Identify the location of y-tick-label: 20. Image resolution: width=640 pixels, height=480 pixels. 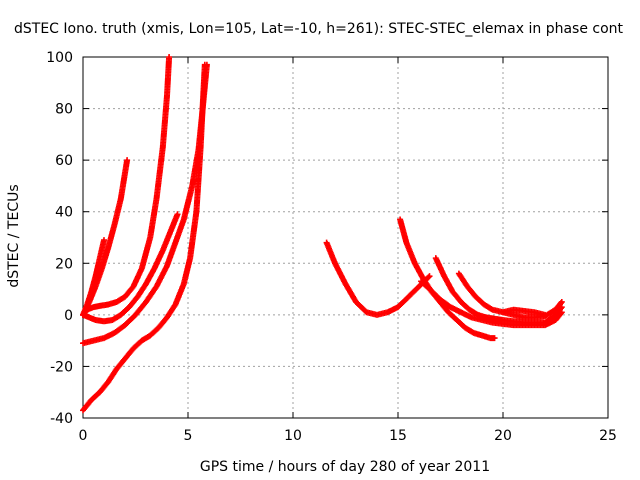
(64, 264).